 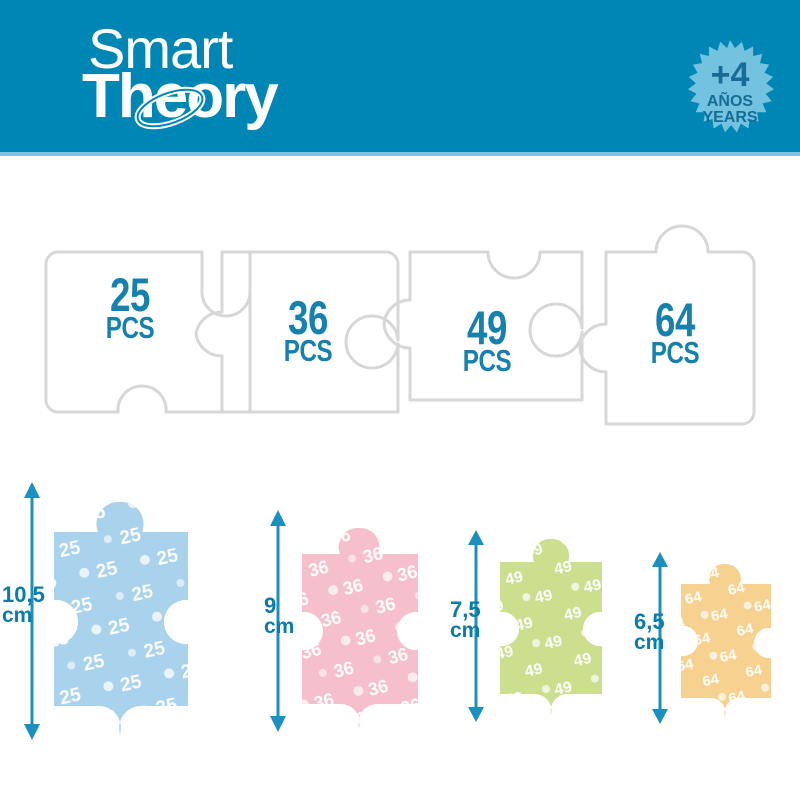 What do you see at coordinates (252, 75) in the screenshot?
I see `brand-logo: Smart Theory` at bounding box center [252, 75].